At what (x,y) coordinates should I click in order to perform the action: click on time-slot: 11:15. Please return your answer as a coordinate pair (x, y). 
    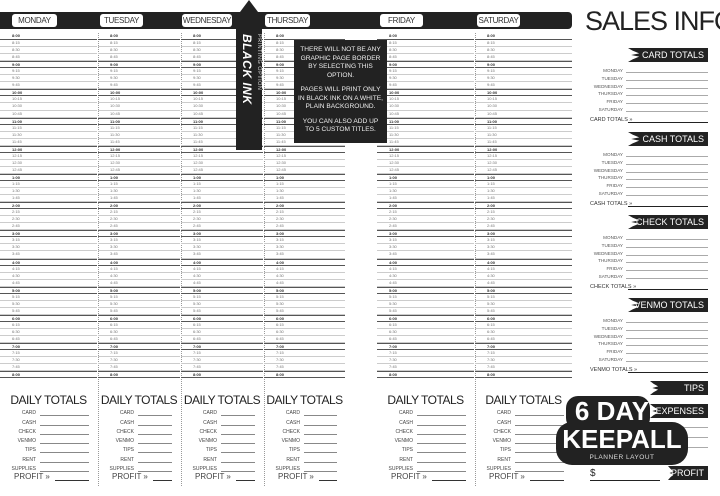
    Looking at the image, I should click on (222, 128).